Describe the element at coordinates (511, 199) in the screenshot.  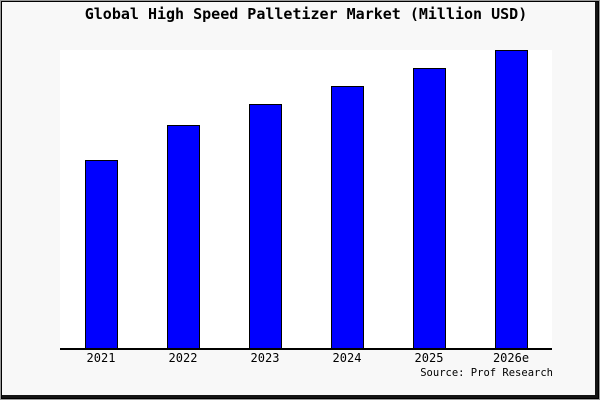
I see `bar-2026e` at that location.